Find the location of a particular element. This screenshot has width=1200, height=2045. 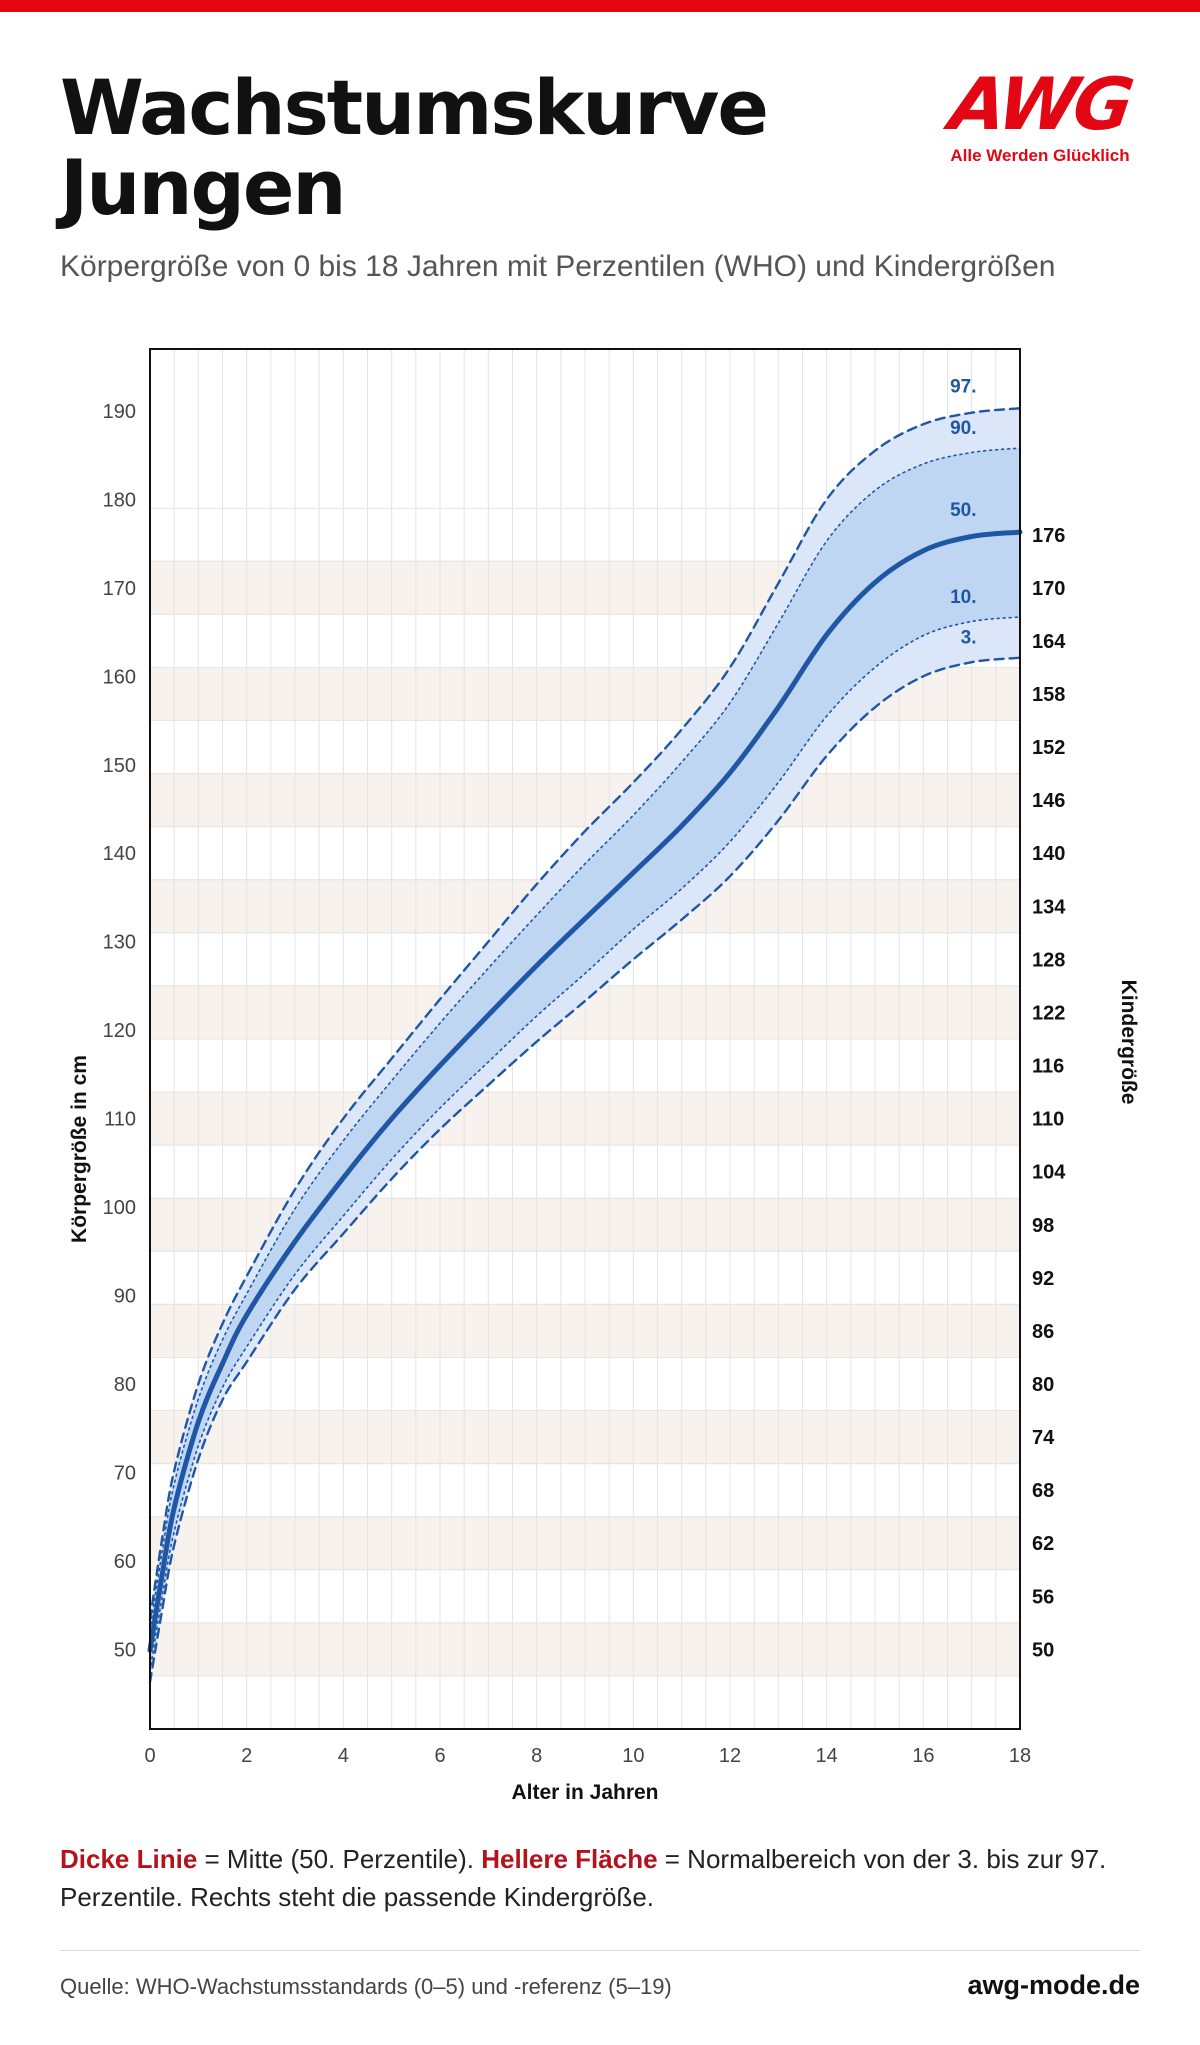

y-tick-label: 70 is located at coordinates (125, 1473).